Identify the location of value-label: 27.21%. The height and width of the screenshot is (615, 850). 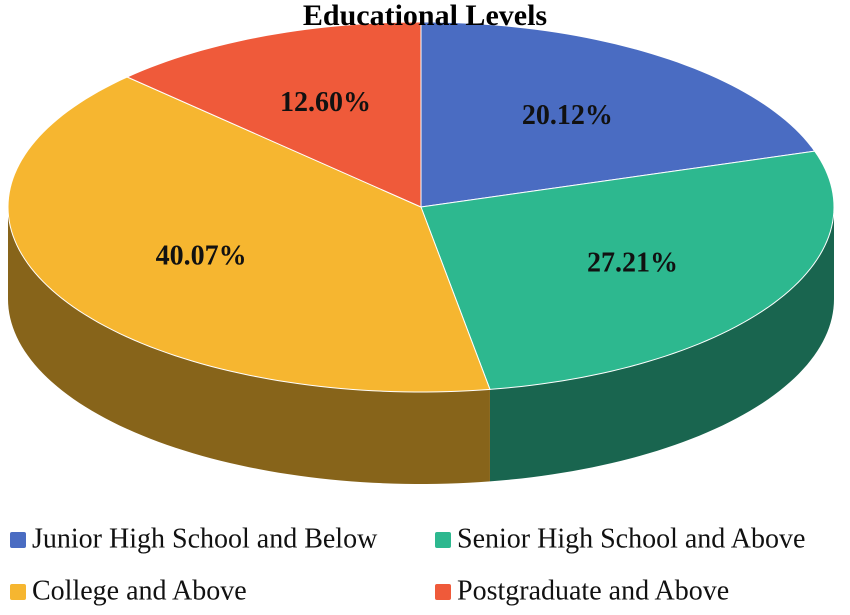
(632, 262).